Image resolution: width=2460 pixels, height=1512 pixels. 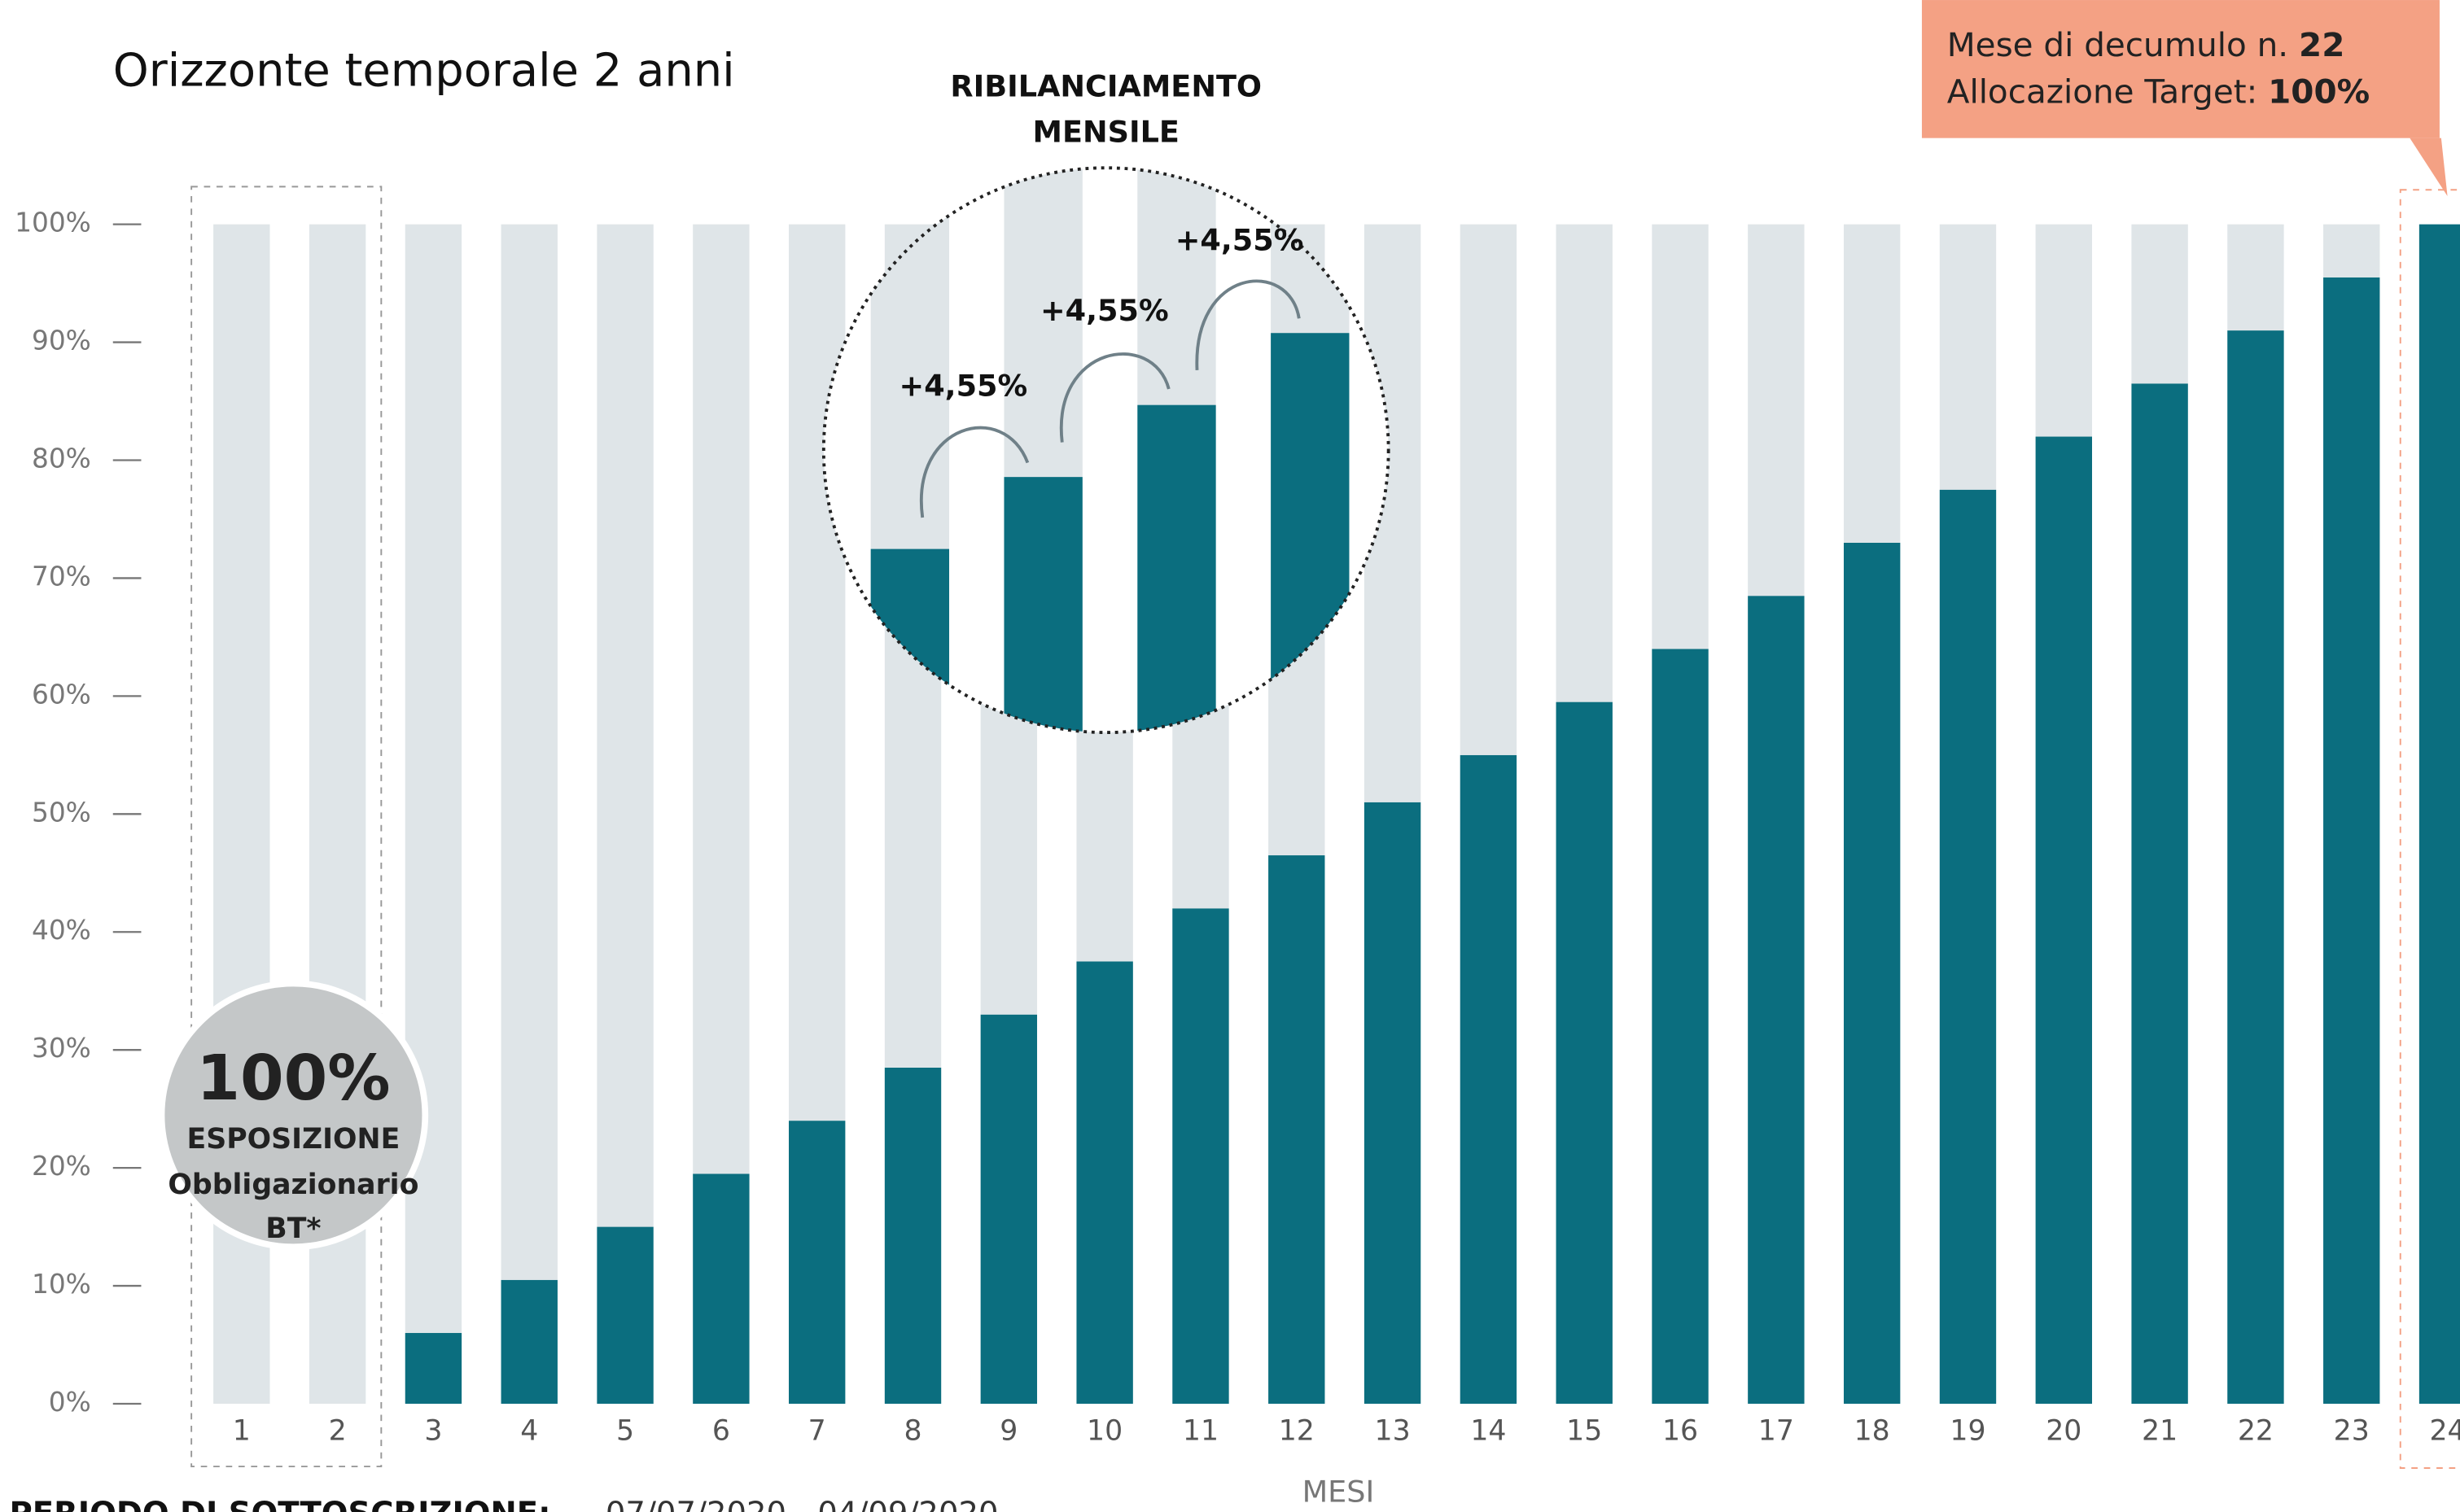 What do you see at coordinates (1968, 1431) in the screenshot?
I see `x-tick-label: 19` at bounding box center [1968, 1431].